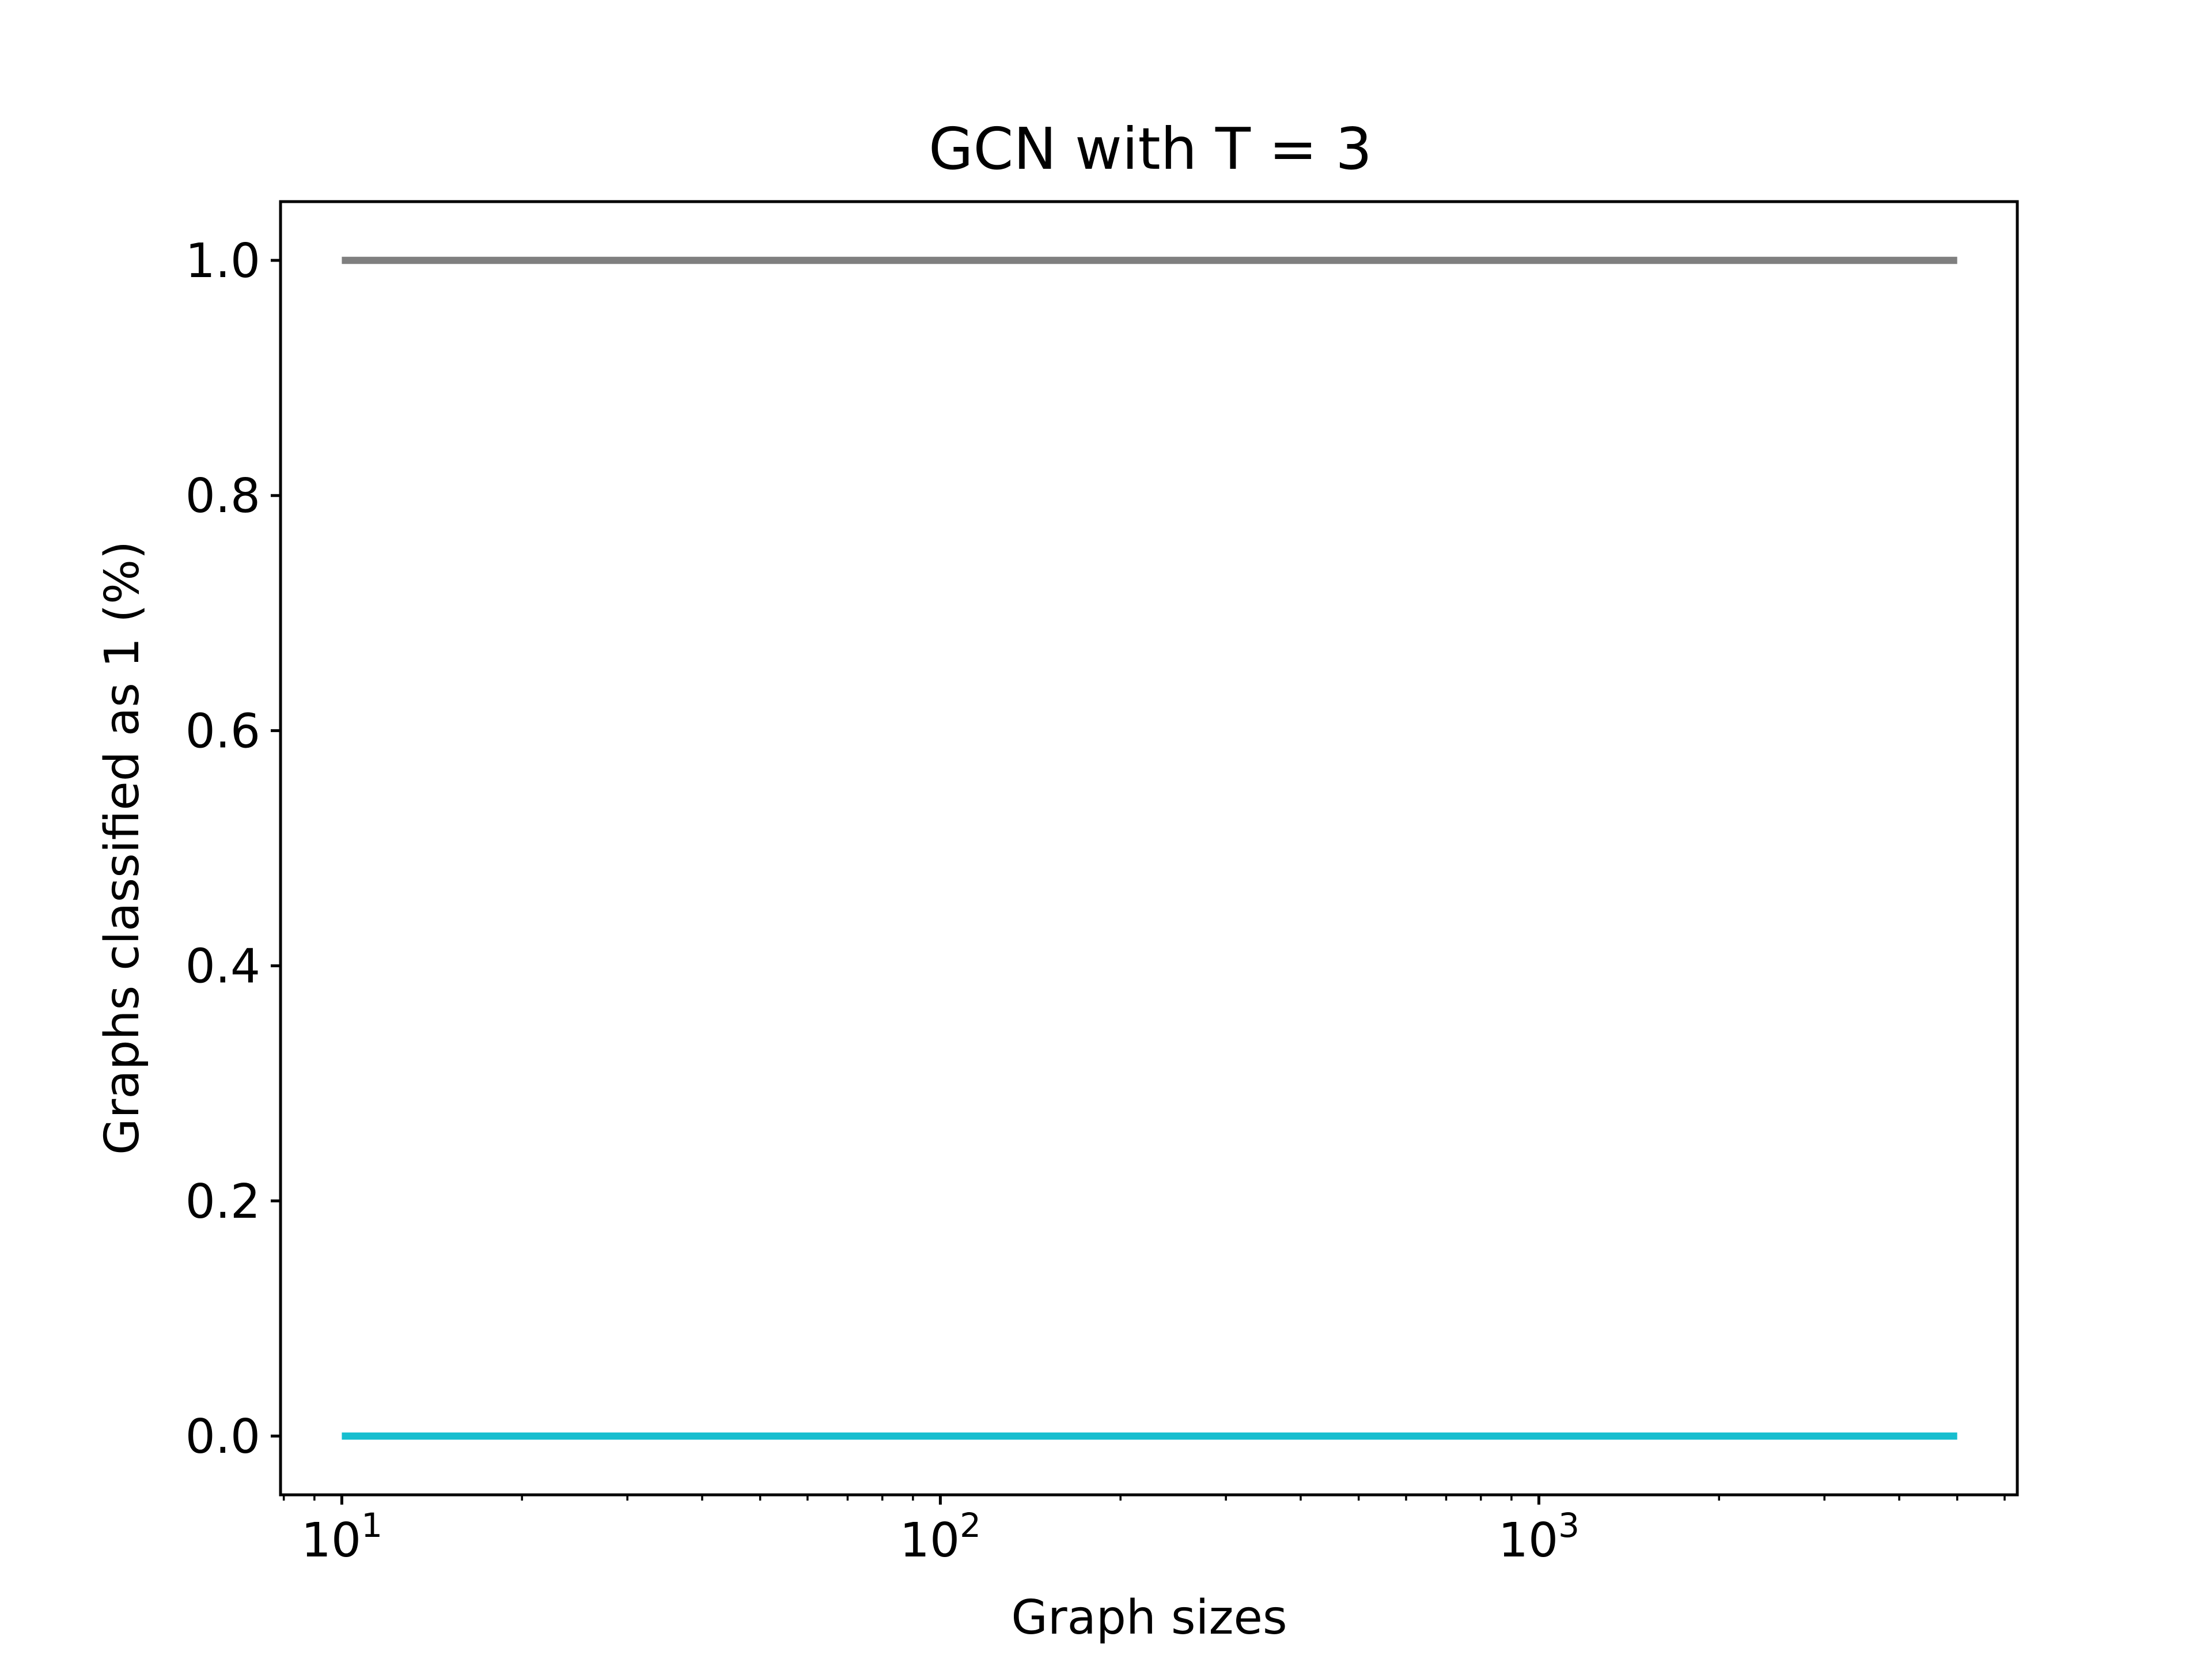 The width and height of the screenshot is (2212, 1659). What do you see at coordinates (222, 1437) in the screenshot?
I see `y-tick-label: 0.0` at bounding box center [222, 1437].